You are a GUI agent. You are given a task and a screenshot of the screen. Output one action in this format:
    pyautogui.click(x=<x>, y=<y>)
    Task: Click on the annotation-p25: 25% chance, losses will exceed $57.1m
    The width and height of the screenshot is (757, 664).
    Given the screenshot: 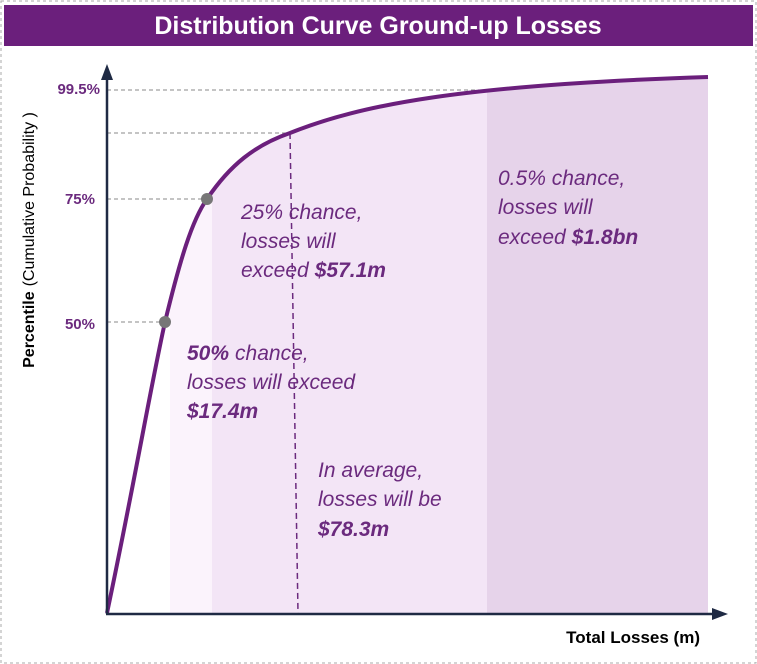 What is the action you would take?
    pyautogui.click(x=313, y=241)
    